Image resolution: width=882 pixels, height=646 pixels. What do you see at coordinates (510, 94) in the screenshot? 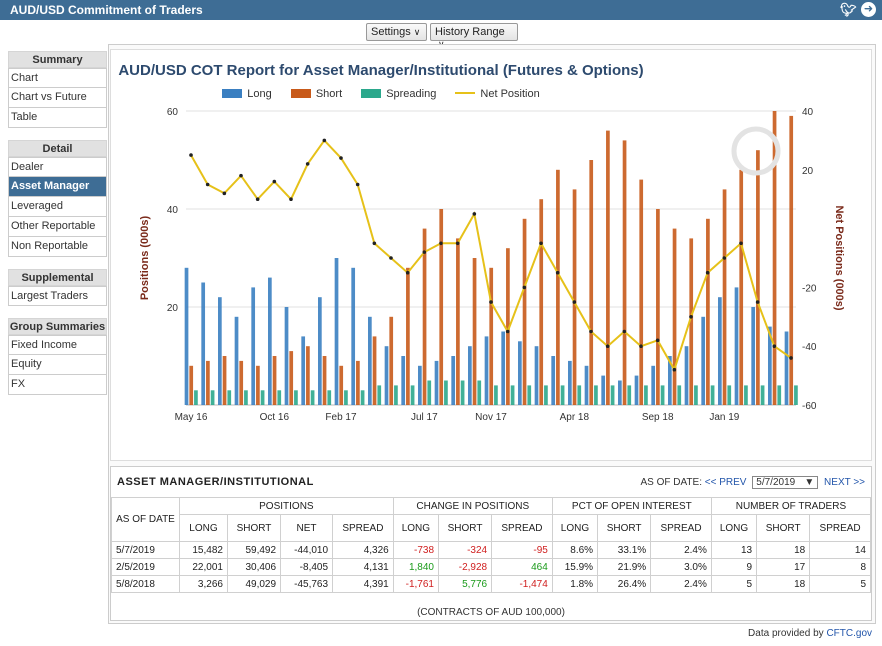
I see `legend-label-net: Net Position` at bounding box center [510, 94].